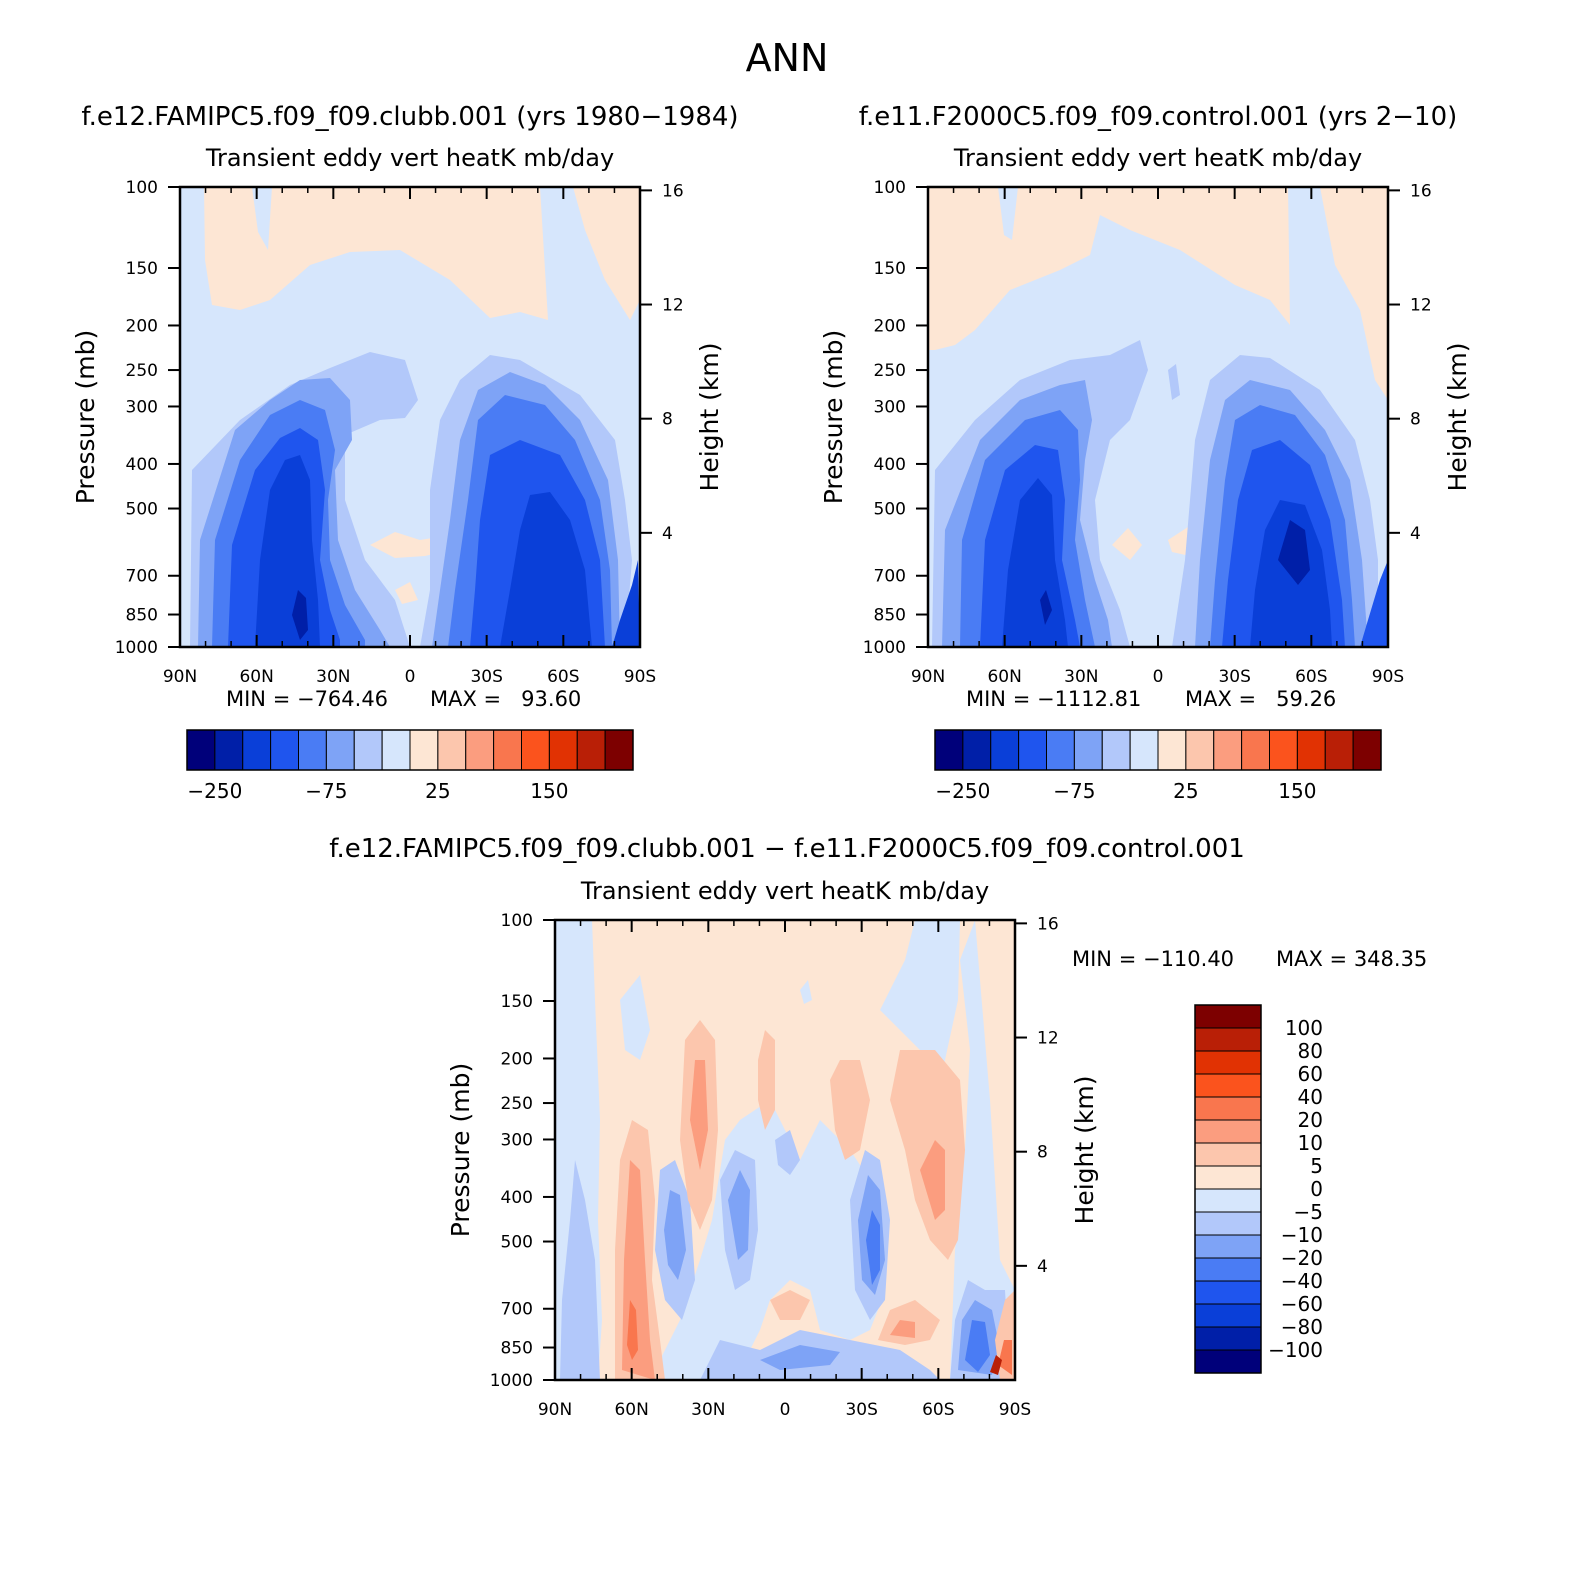  Describe the element at coordinates (1351, 959) in the screenshot. I see `max-value: MAX = 348.35` at that location.